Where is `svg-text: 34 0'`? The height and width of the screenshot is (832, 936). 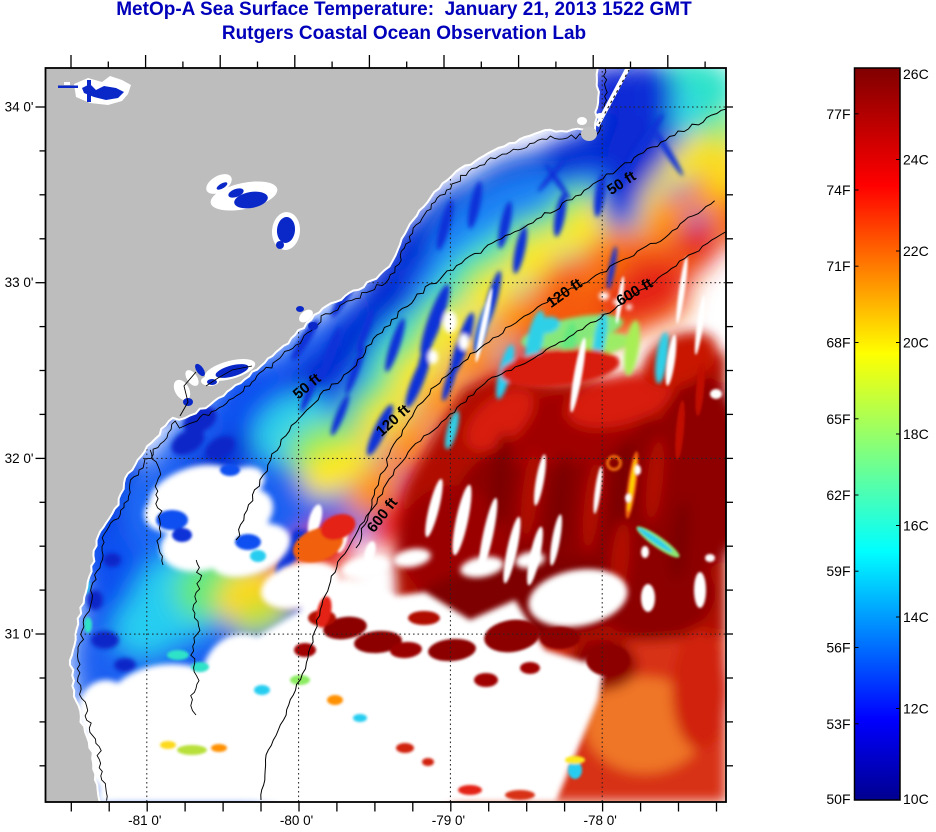 svg-text: 34 0' is located at coordinates (19, 107).